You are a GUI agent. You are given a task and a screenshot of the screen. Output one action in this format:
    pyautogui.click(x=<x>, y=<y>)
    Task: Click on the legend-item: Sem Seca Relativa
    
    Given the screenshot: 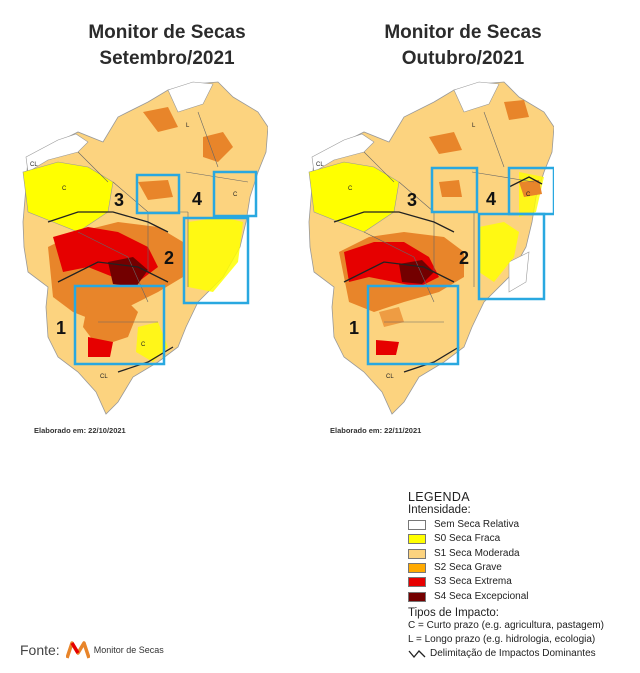 What is the action you would take?
    pyautogui.click(x=520, y=525)
    